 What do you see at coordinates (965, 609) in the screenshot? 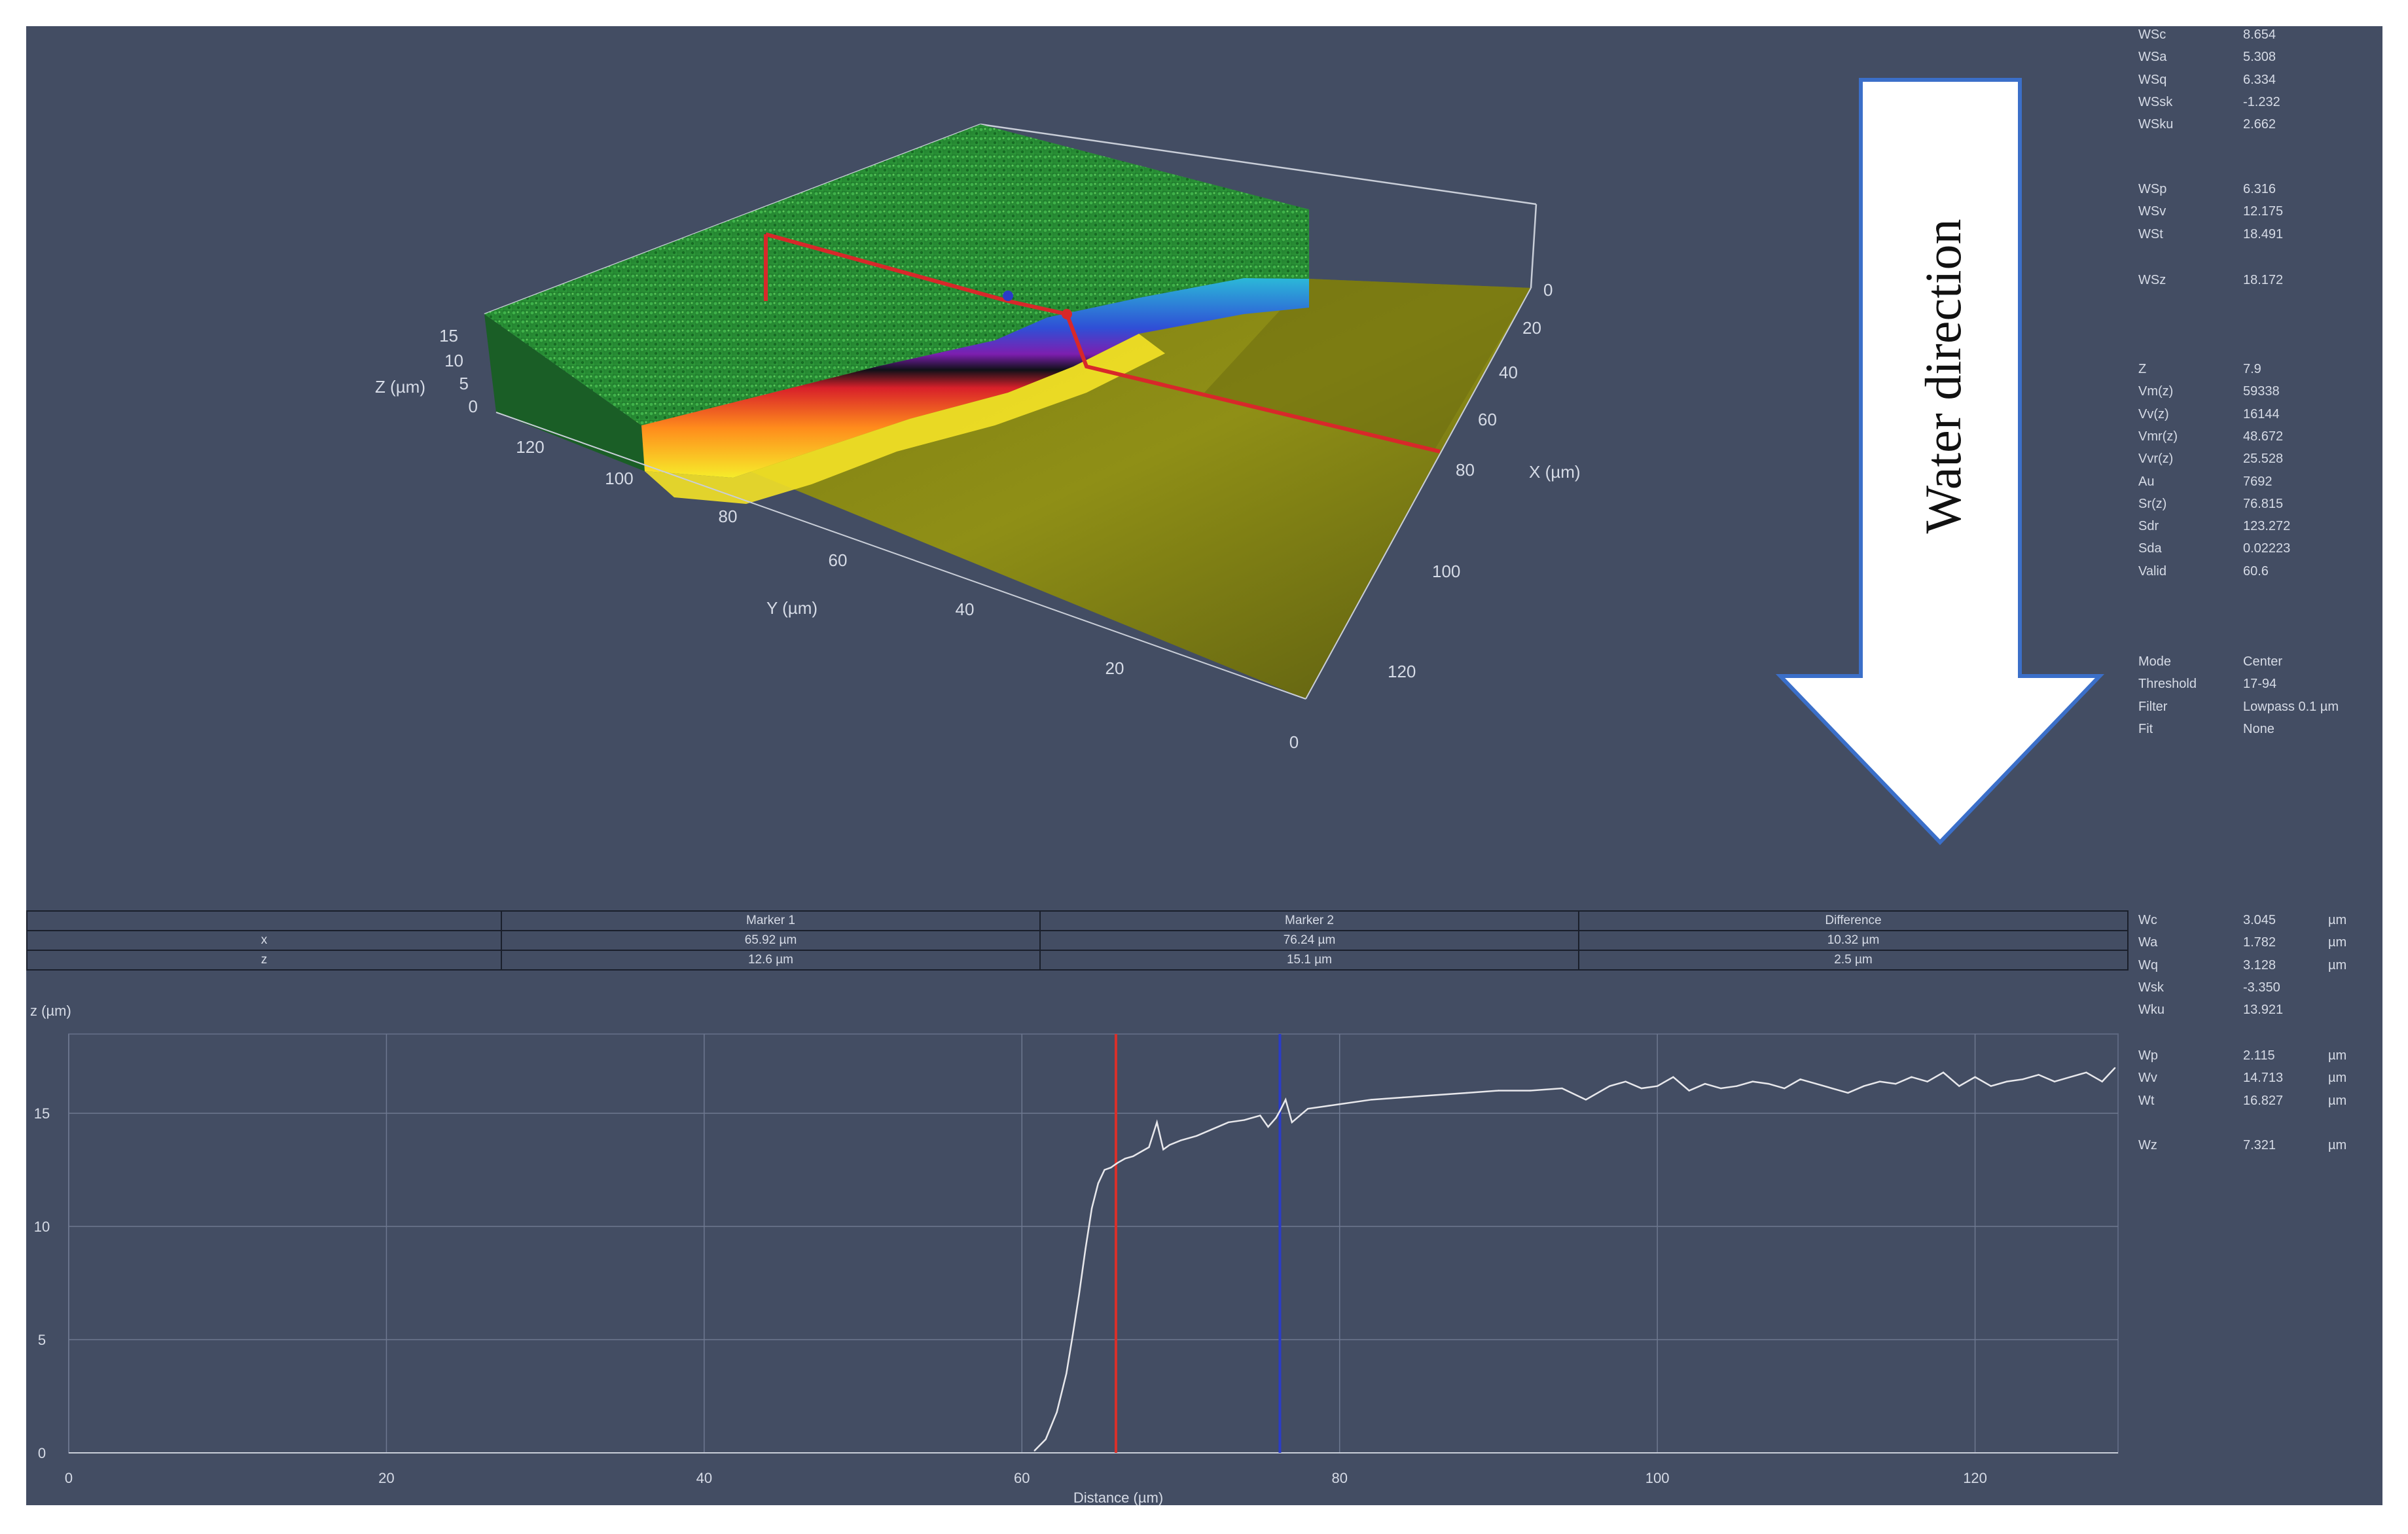
I see `y-tick: 40` at bounding box center [965, 609].